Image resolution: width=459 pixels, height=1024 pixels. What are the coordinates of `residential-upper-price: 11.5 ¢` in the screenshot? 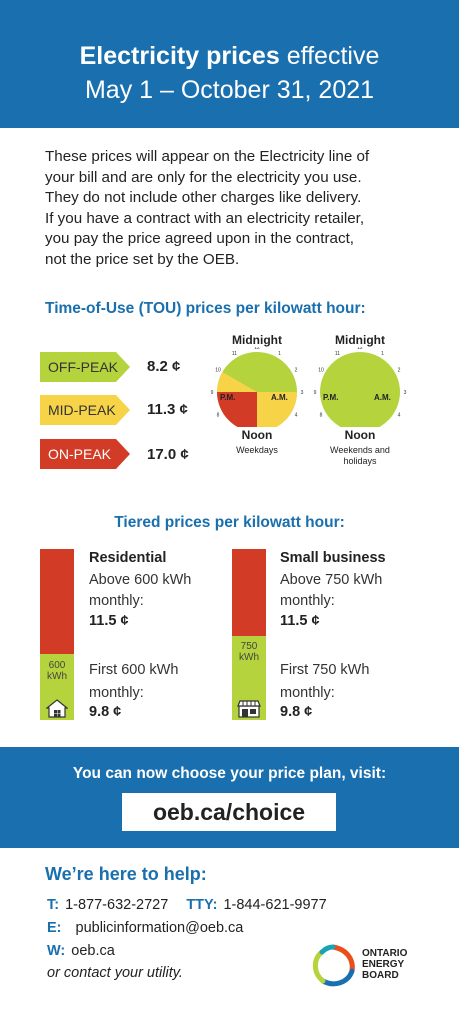 It's located at (109, 621).